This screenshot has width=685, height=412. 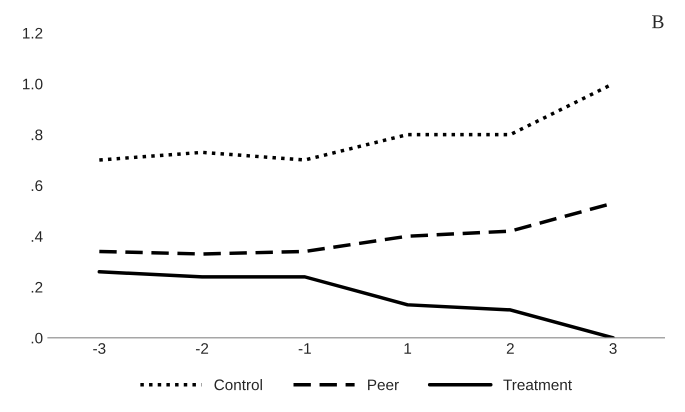 What do you see at coordinates (37, 287) in the screenshot?
I see `y-tick-label: .2` at bounding box center [37, 287].